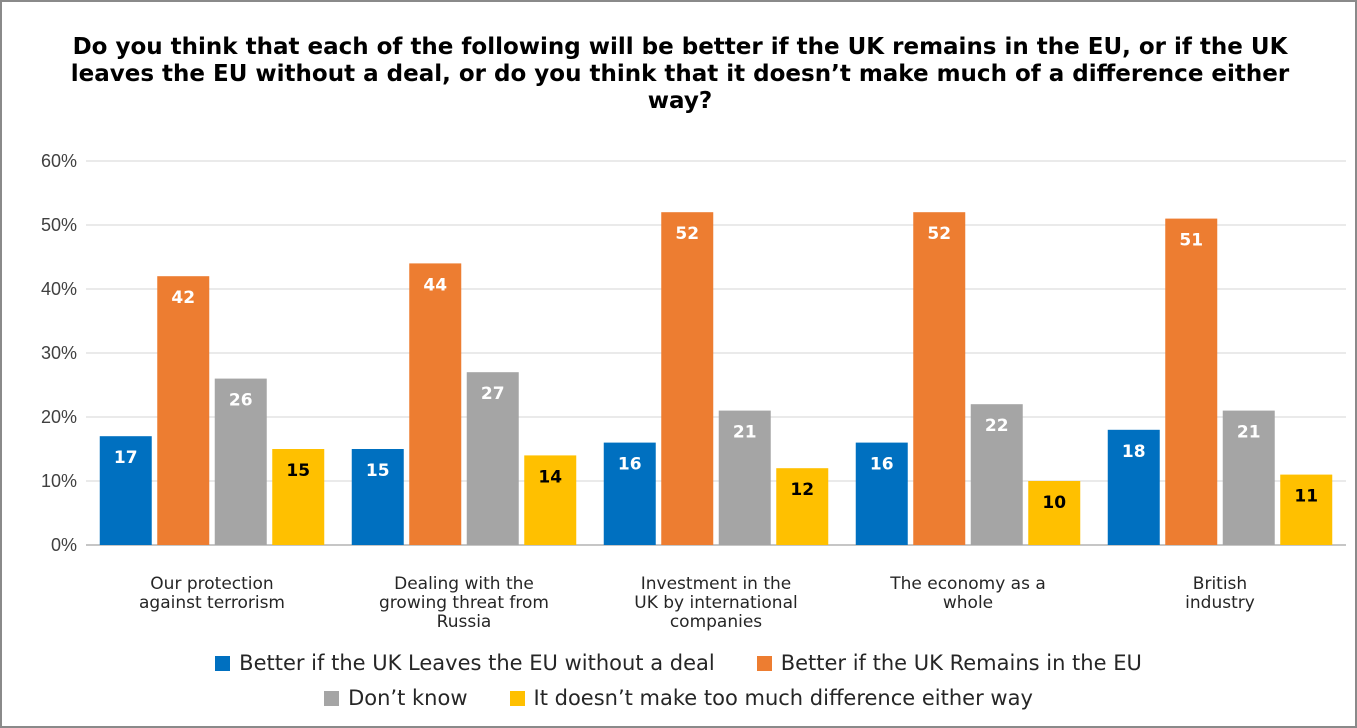  What do you see at coordinates (1191, 241) in the screenshot?
I see `data-label: 51` at bounding box center [1191, 241].